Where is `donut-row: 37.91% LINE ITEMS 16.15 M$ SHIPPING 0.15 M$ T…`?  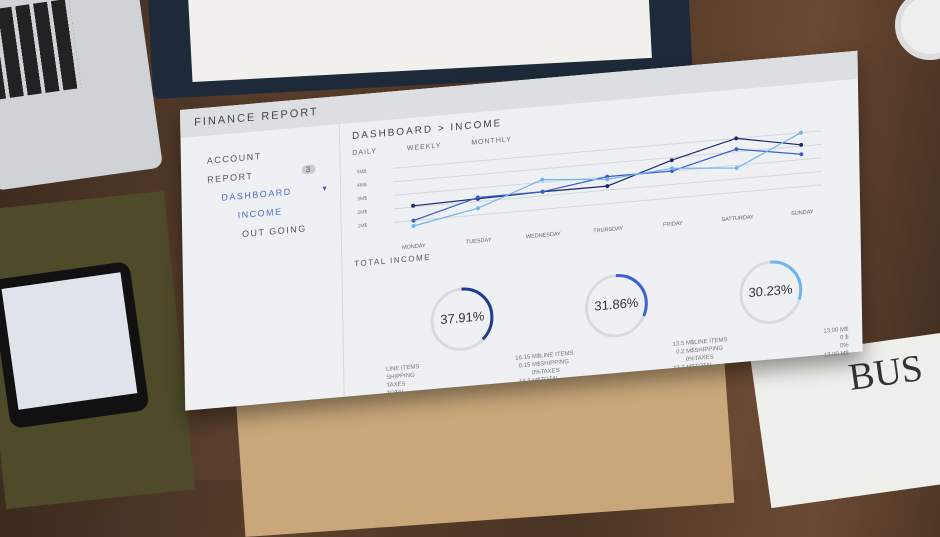 donut-row: 37.91% LINE ITEMS 16.15 M$ SHIPPING 0.15 M$ T… is located at coordinates (617, 323).